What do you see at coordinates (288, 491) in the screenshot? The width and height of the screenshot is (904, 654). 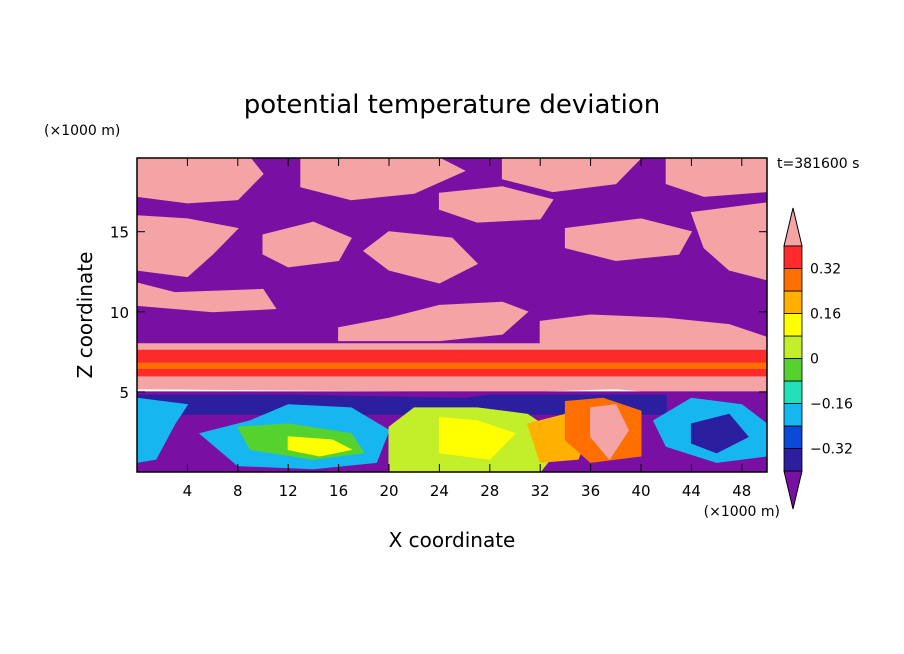 I see `x-tick-label: 12` at bounding box center [288, 491].